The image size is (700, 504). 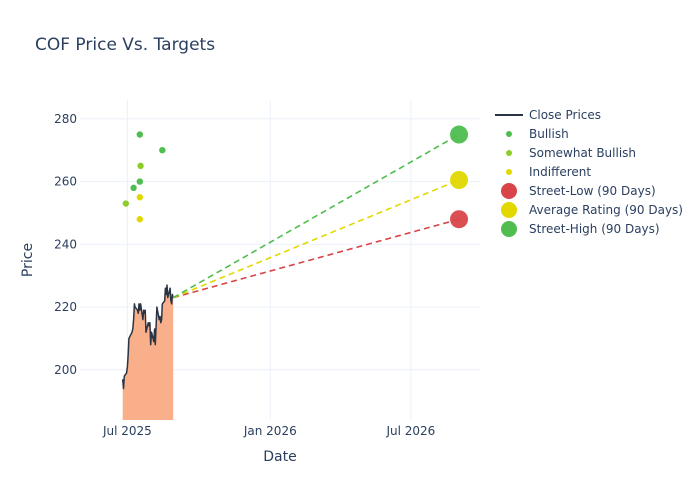 I want to click on legend-swatch-street-high-90-days, so click(x=509, y=229).